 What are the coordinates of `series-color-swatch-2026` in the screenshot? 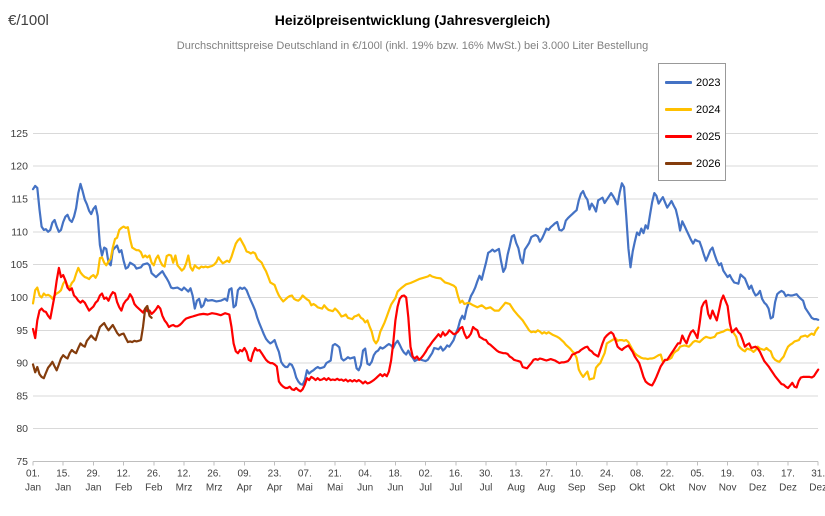 It's located at (678, 163).